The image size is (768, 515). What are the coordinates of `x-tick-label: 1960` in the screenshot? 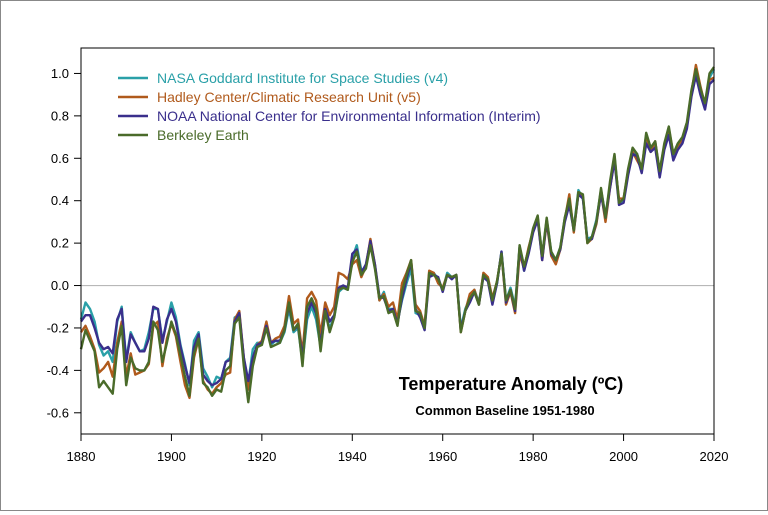 It's located at (442, 456).